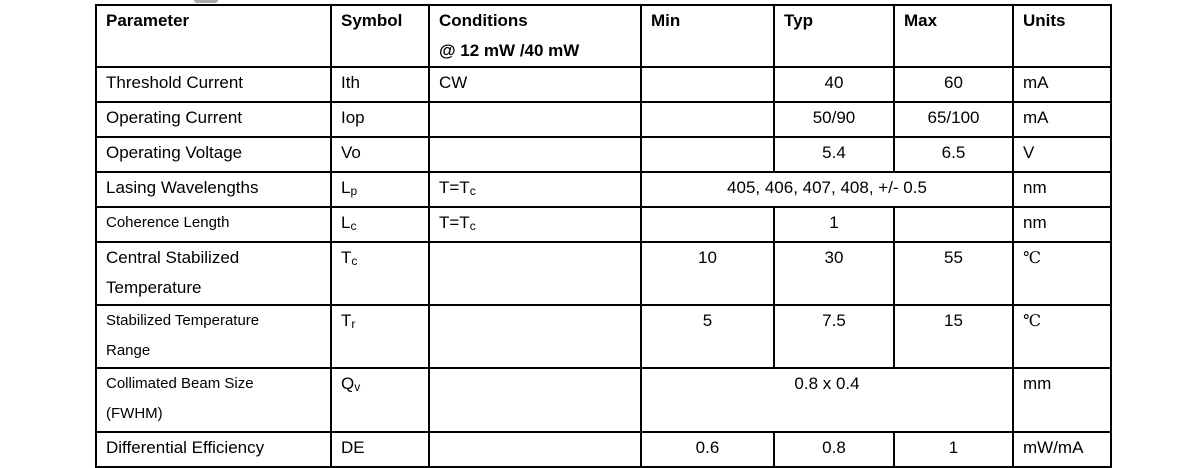 Image resolution: width=1186 pixels, height=468 pixels. I want to click on cell-max: 1, so click(953, 449).